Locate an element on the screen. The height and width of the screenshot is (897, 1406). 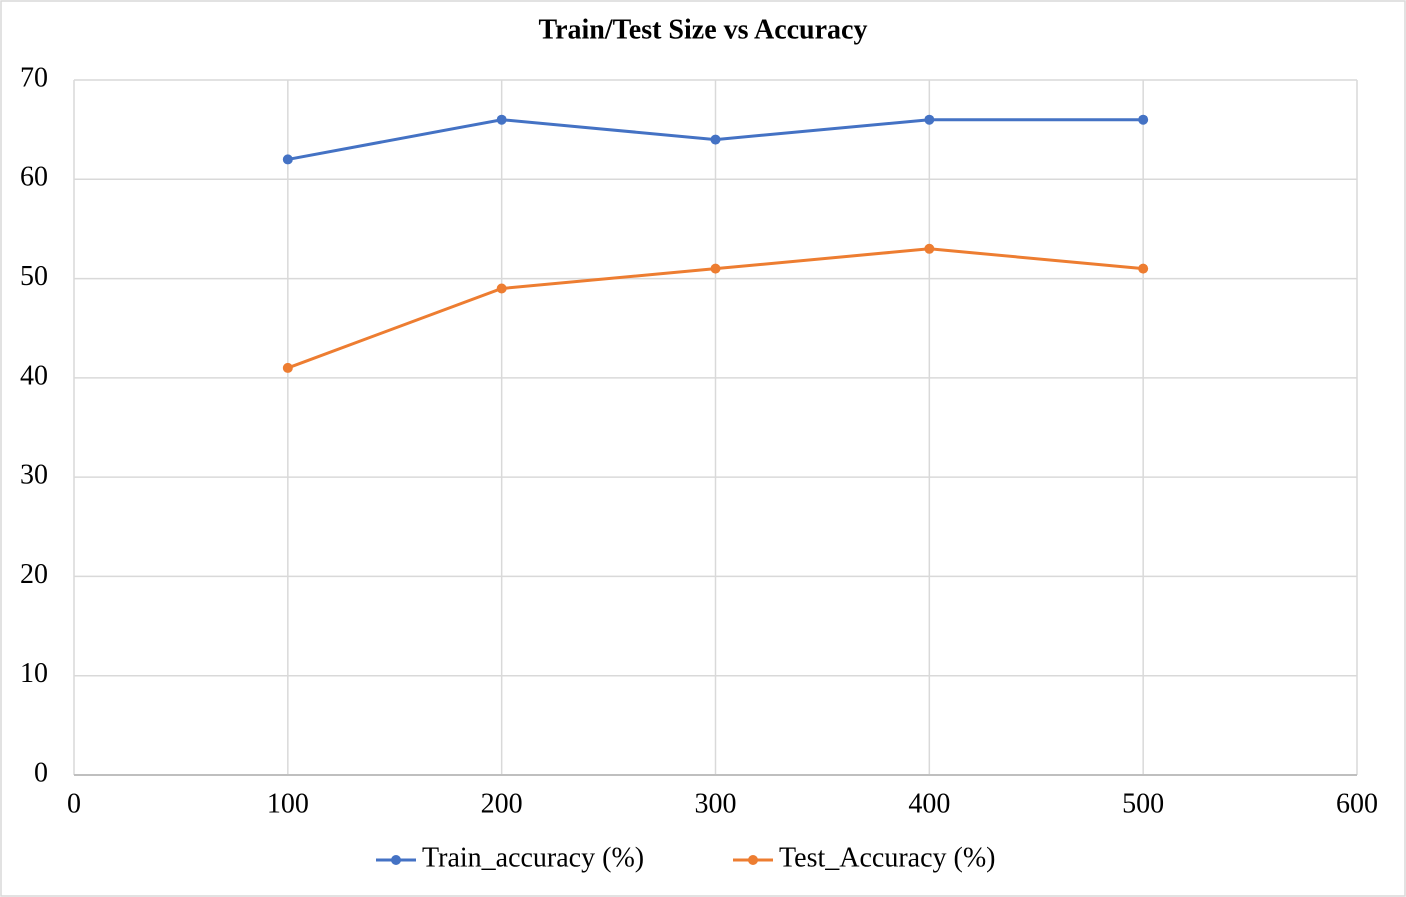
x-tick-label: 300 is located at coordinates (716, 803).